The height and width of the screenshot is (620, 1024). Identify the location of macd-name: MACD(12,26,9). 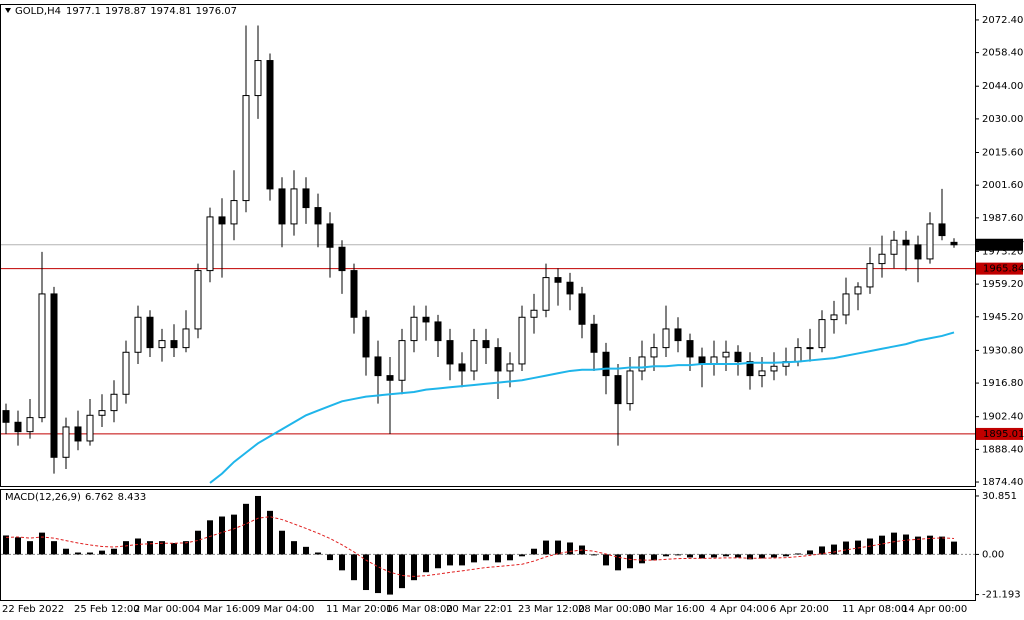
(43, 497).